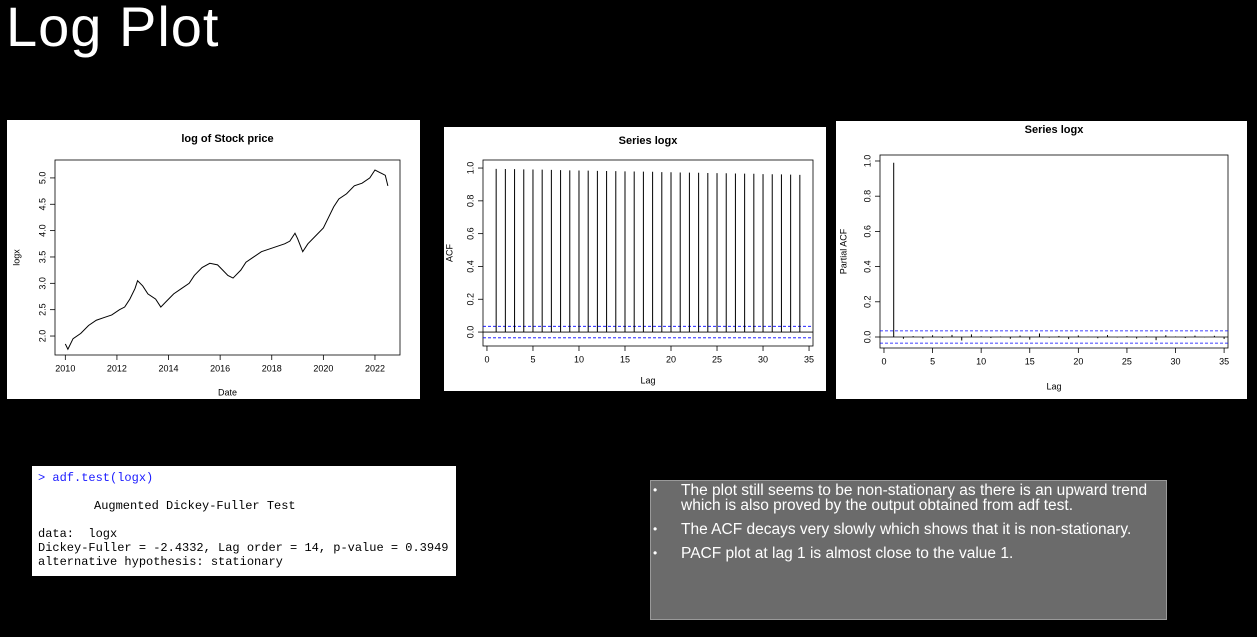  Describe the element at coordinates (96, 478) in the screenshot. I see `console-command: > adf.test(logx)` at that location.